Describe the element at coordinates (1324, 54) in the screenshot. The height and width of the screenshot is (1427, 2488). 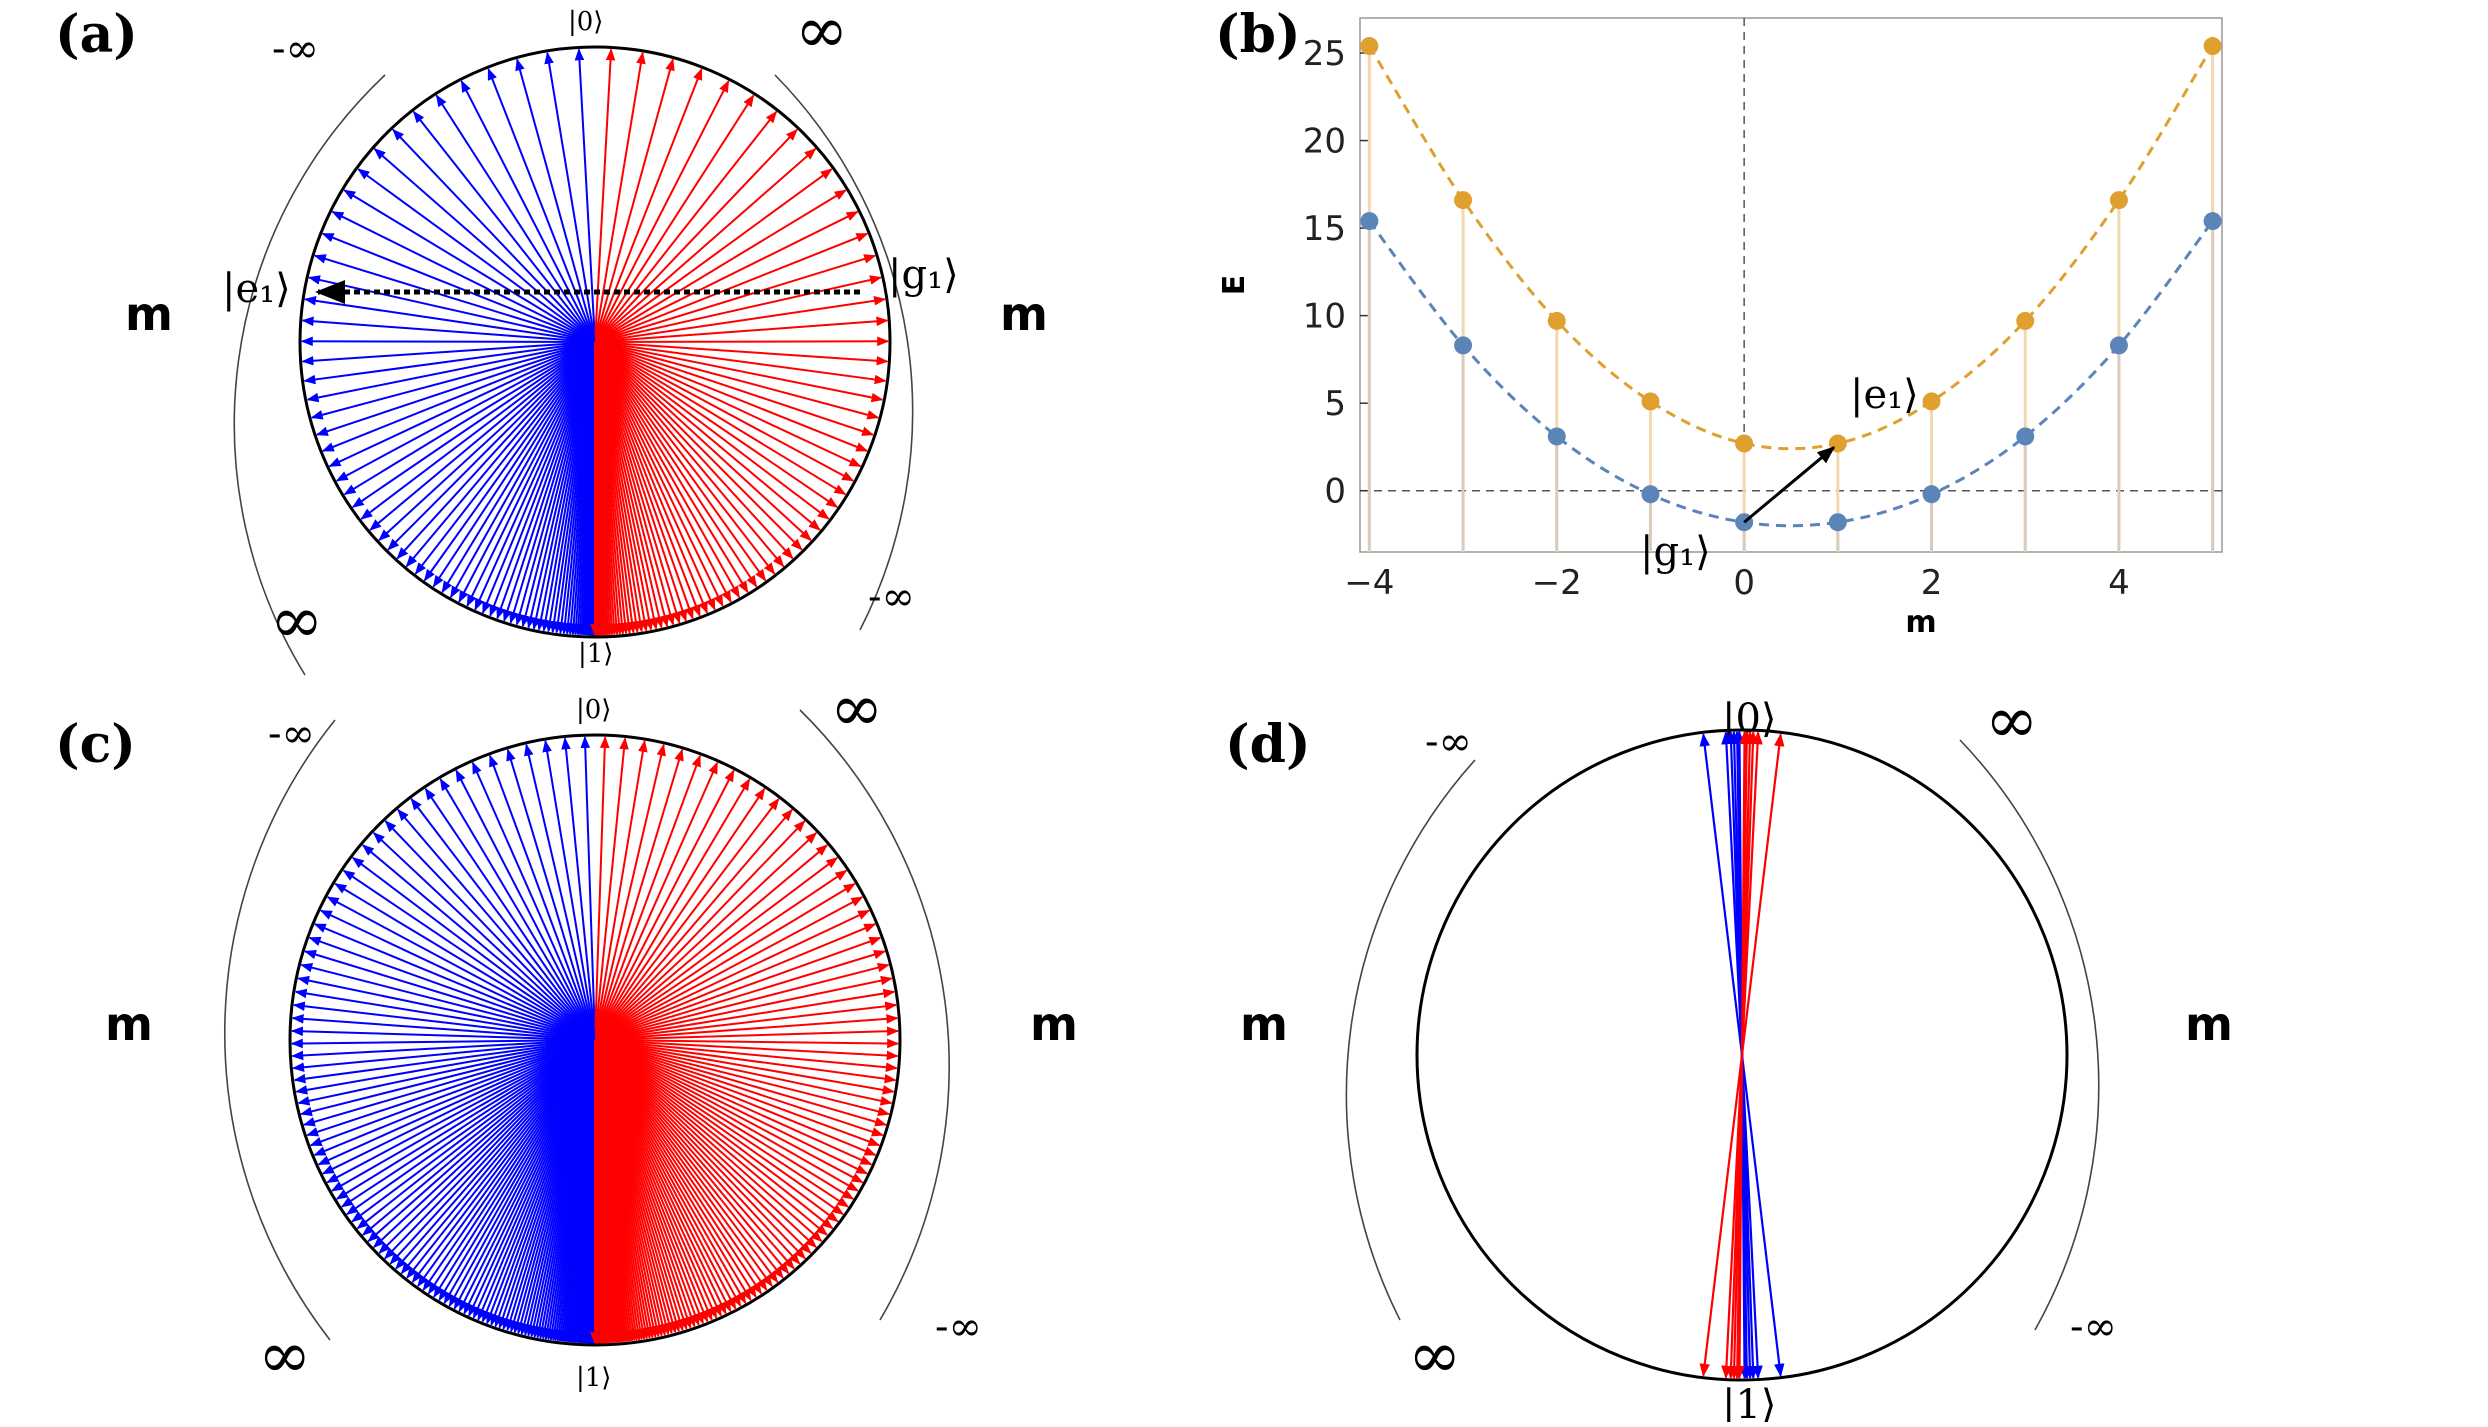
I see `y-tick-label: 25` at that location.